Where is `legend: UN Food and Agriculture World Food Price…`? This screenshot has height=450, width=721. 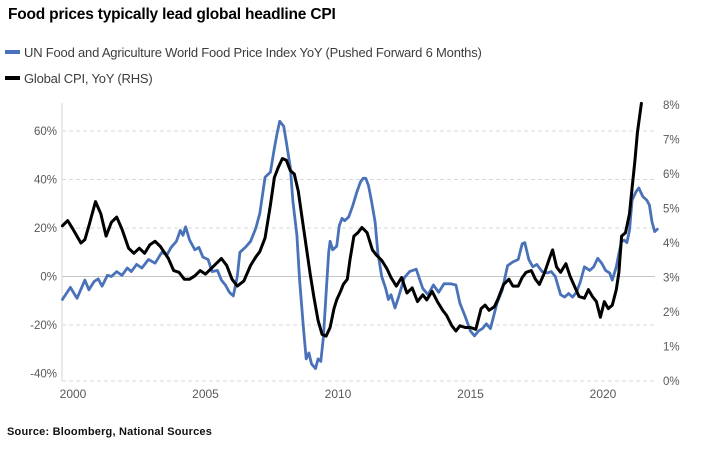 legend: UN Food and Agriculture World Food Price… is located at coordinates (243, 65).